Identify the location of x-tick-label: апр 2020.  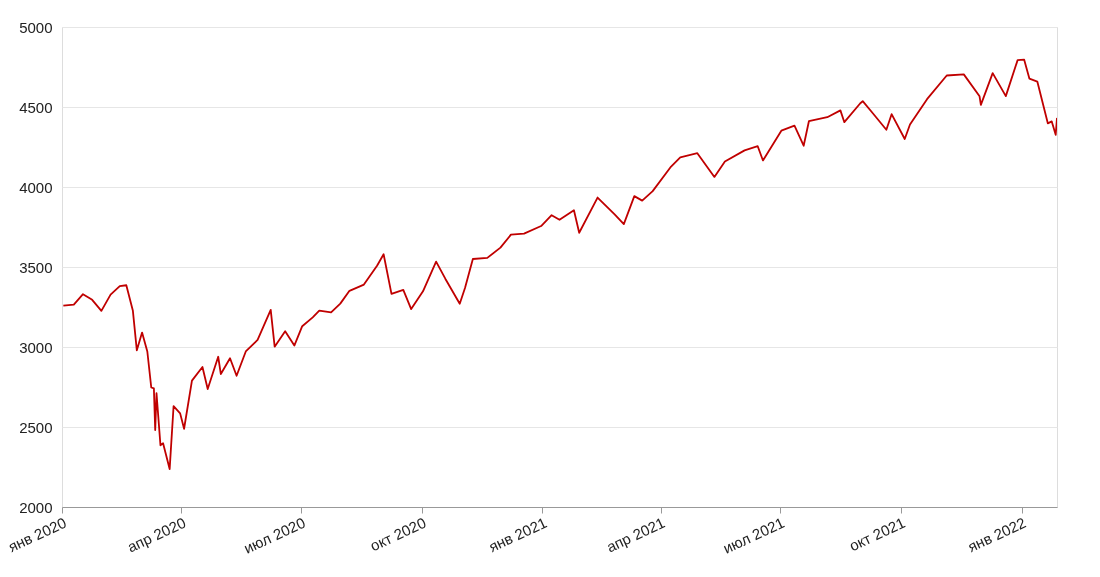
(156, 534).